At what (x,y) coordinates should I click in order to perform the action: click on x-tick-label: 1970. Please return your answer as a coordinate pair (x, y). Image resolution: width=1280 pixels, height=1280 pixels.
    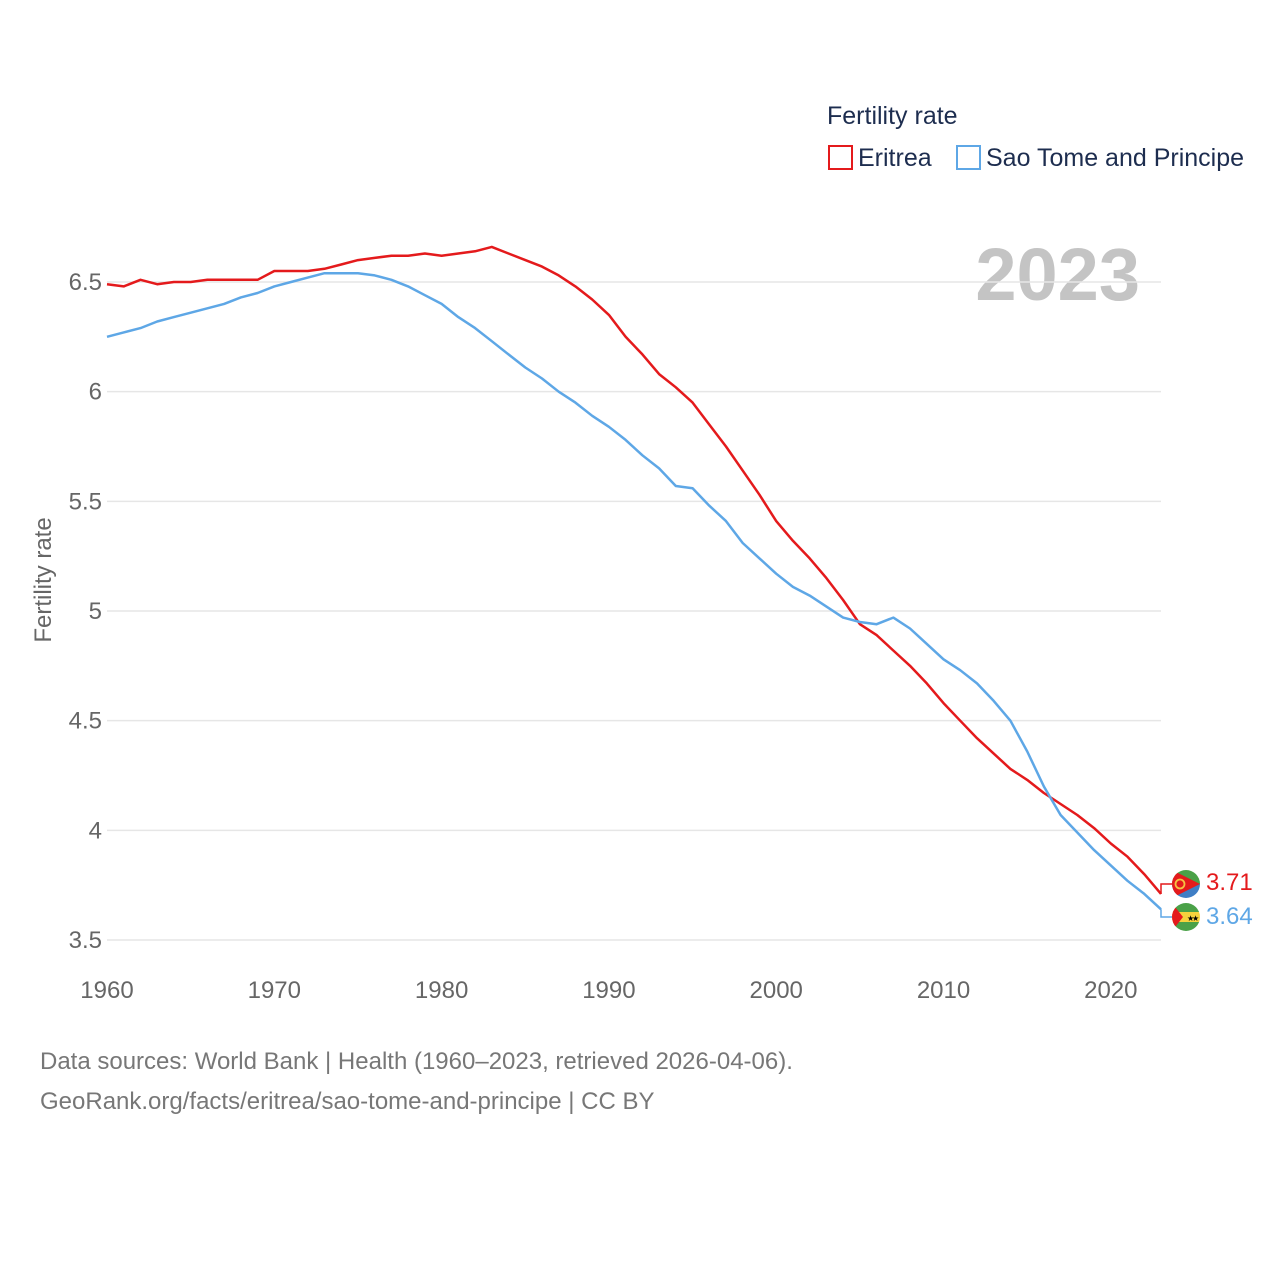
    Looking at the image, I should click on (274, 990).